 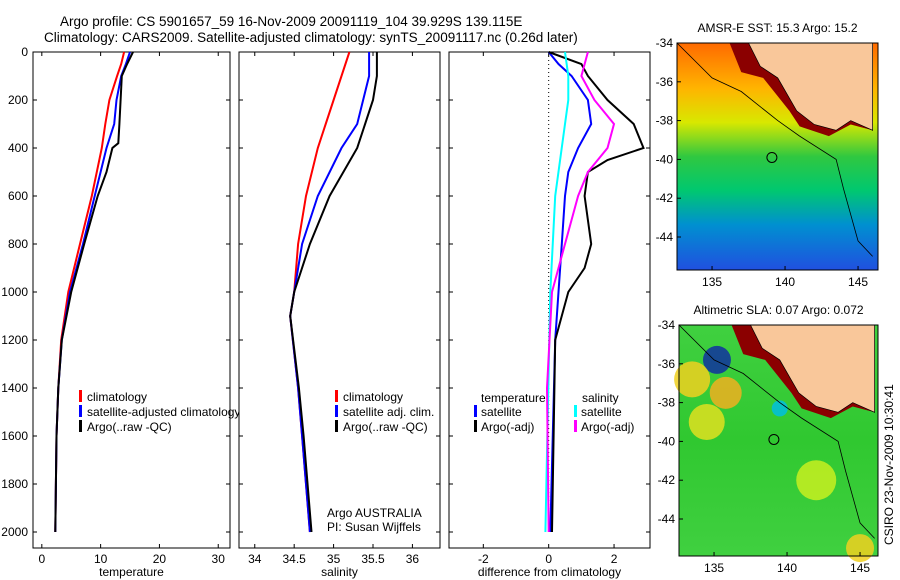 I want to click on y-tick-label: 0, so click(x=24, y=52).